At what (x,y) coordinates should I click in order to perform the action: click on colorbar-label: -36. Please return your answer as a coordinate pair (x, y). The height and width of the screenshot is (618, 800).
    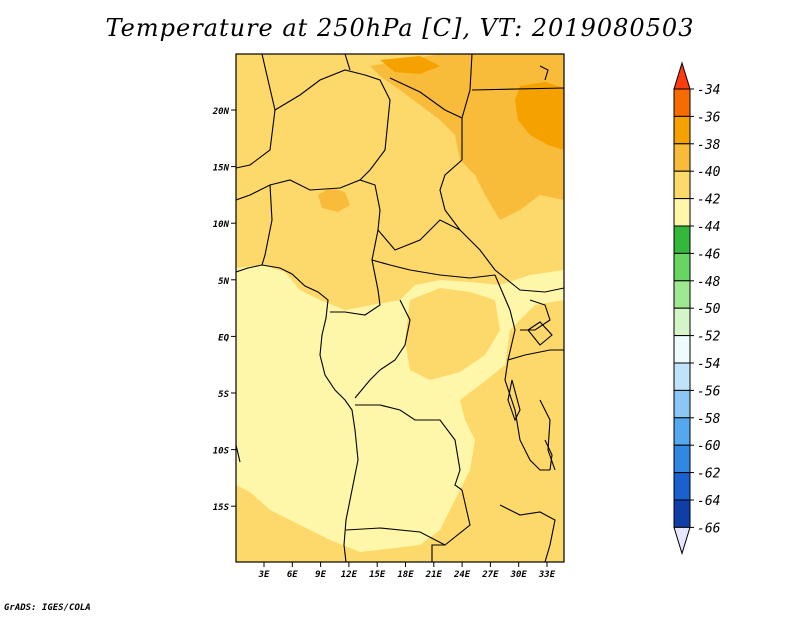
    Looking at the image, I should click on (709, 117).